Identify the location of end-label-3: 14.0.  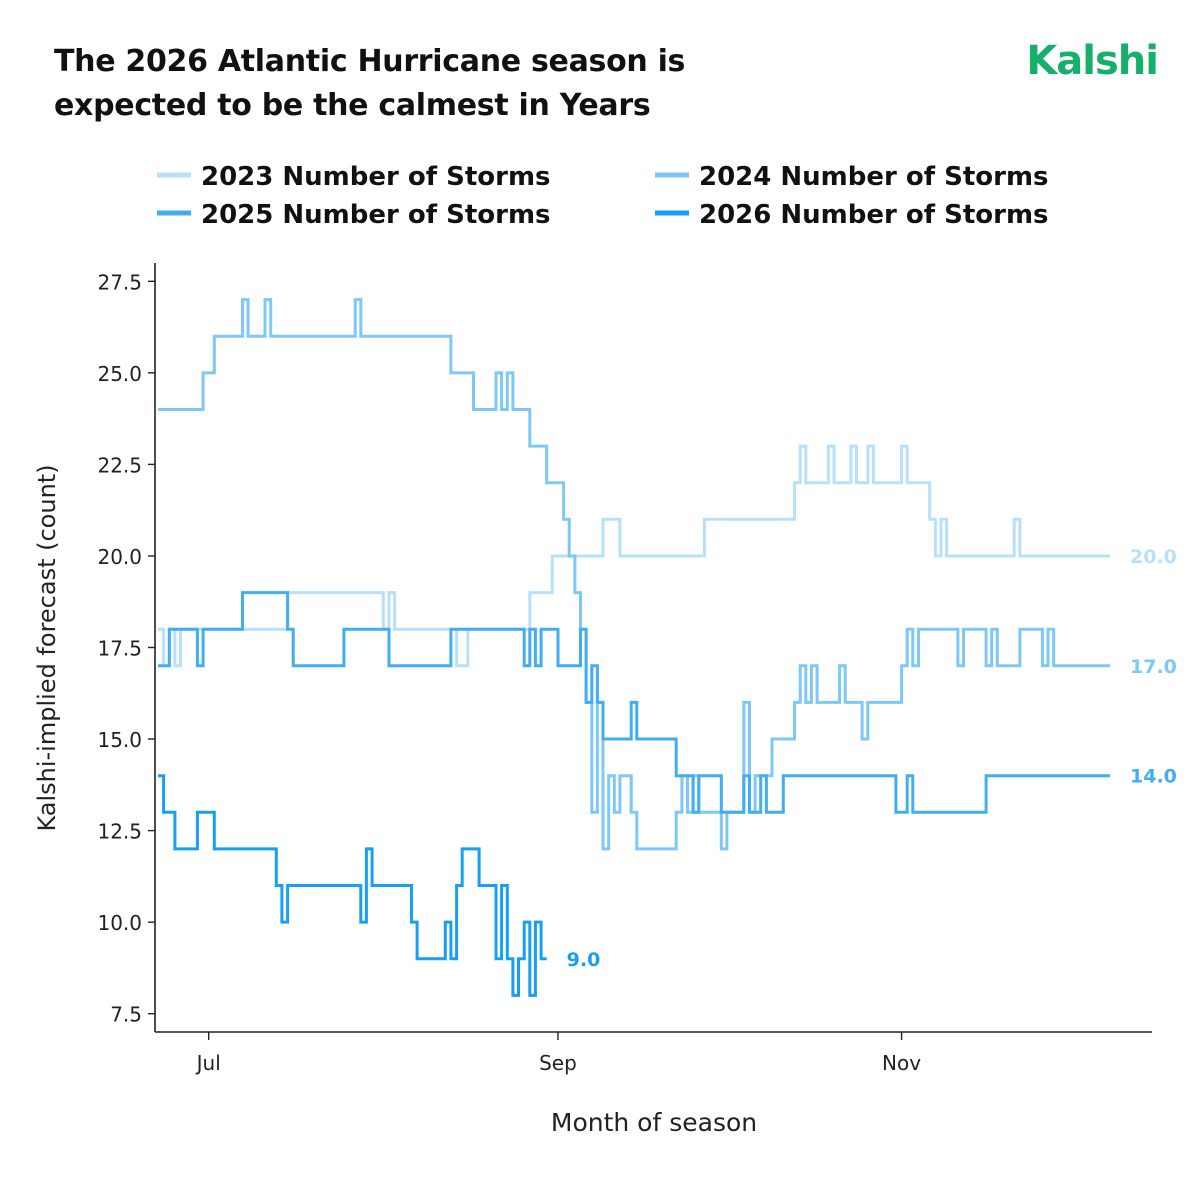
(1153, 777).